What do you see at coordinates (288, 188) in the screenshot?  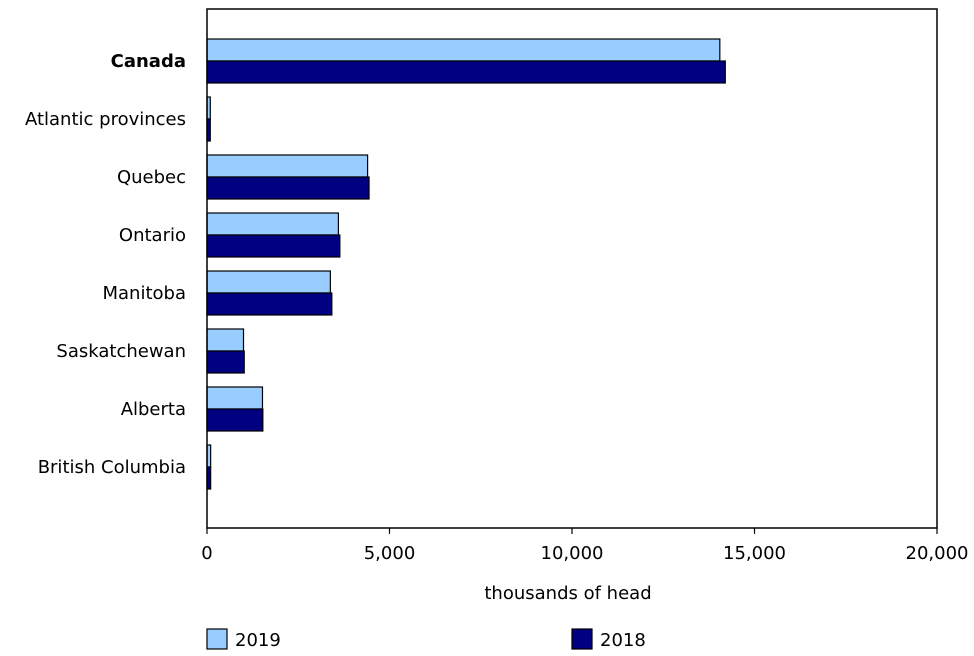 I see `bar-2018-quebec` at bounding box center [288, 188].